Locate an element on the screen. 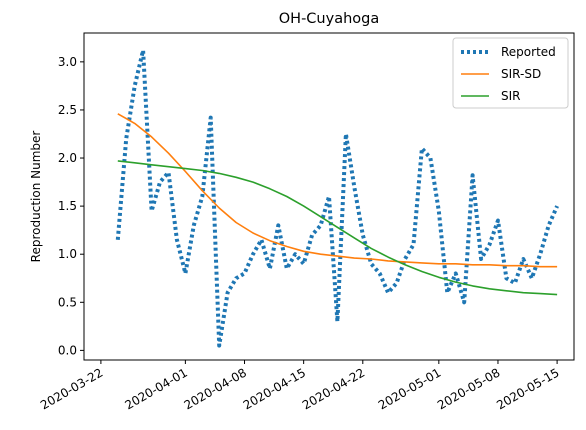  y-tick-label: 2.5 is located at coordinates (67, 110).